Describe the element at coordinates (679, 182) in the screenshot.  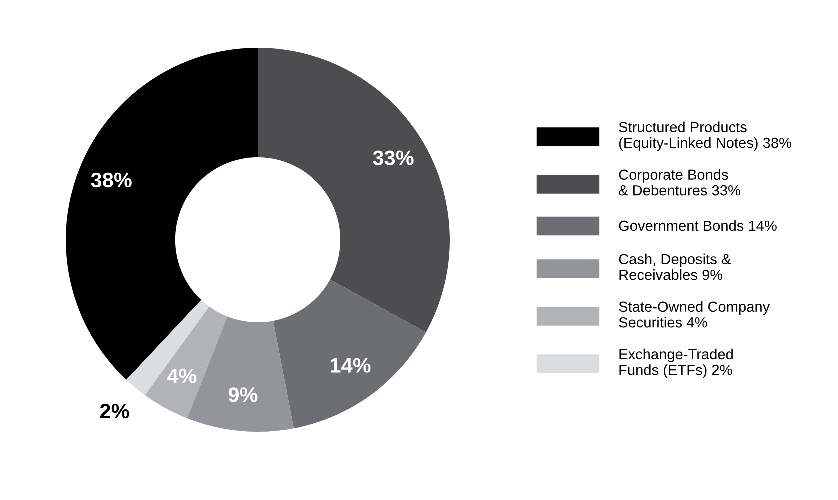
I see `legend-label: Corporate Bonds & Debentures 33%` at that location.